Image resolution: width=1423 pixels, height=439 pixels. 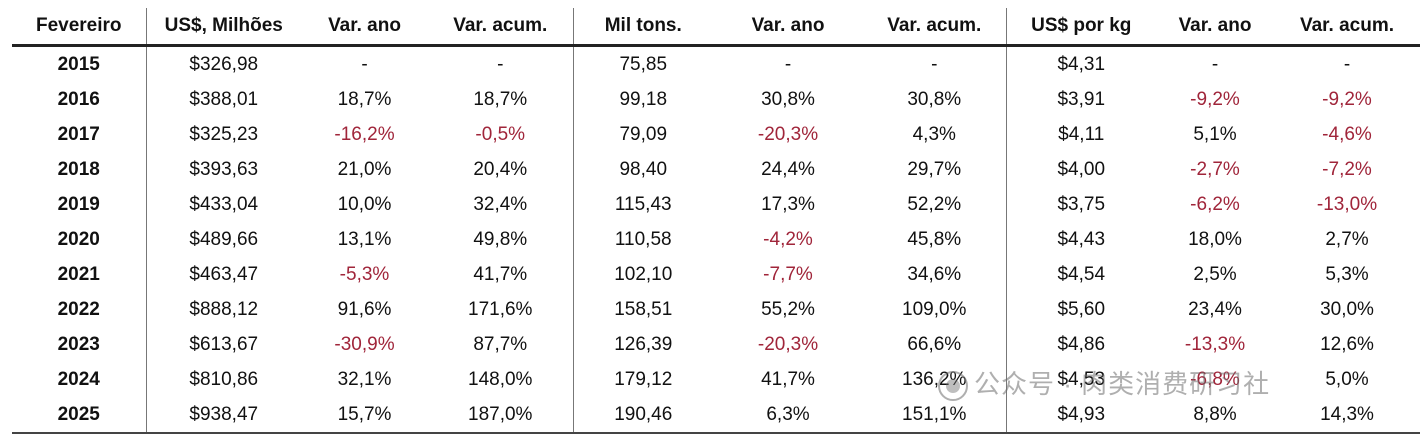 What do you see at coordinates (953, 386) in the screenshot?
I see `wechat-icon` at bounding box center [953, 386].